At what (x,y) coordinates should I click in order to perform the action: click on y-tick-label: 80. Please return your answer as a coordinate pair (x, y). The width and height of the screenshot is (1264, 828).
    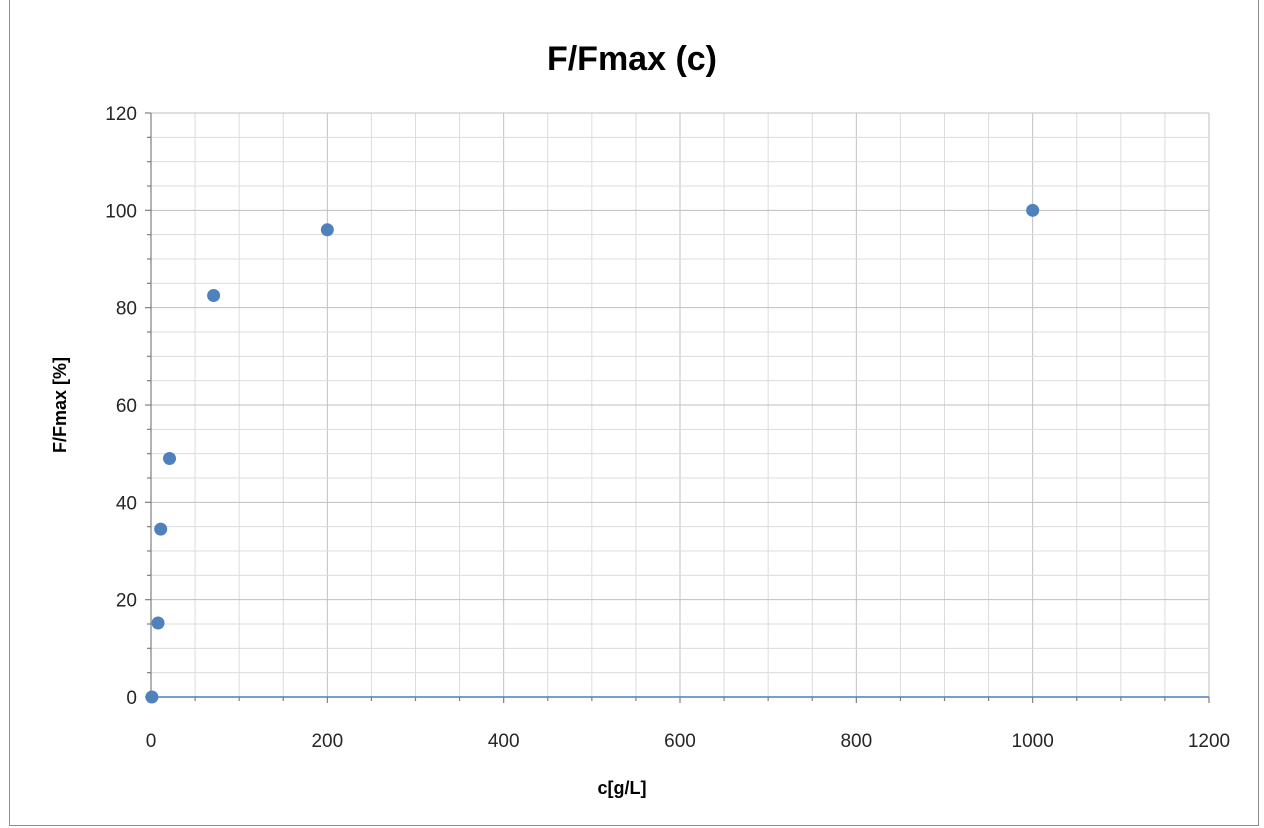
    Looking at the image, I should click on (126, 309).